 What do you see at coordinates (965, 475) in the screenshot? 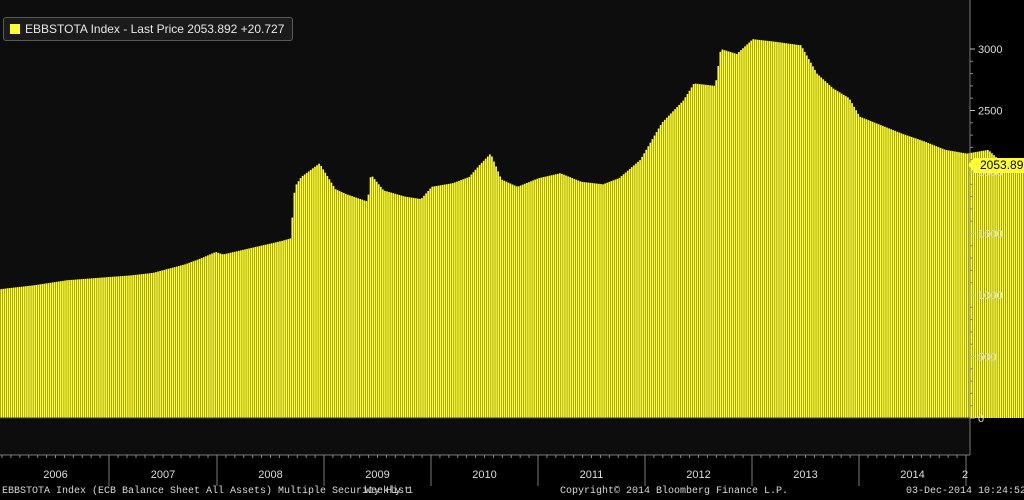
I see `x-tick-label: 2` at bounding box center [965, 475].